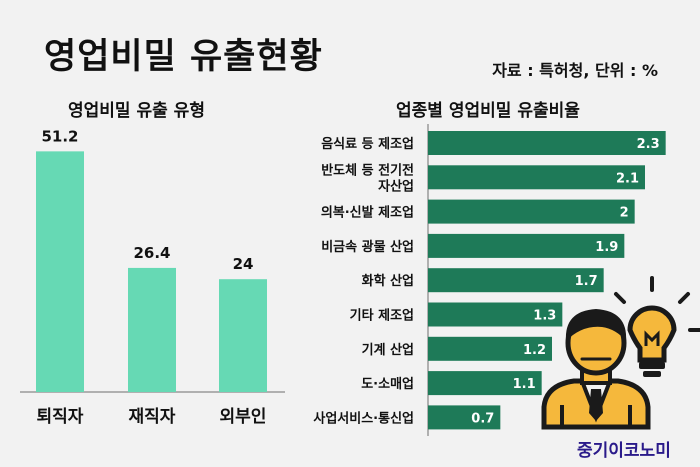 This screenshot has width=700, height=467. What do you see at coordinates (367, 144) in the screenshot?
I see `right-category-label: 음식료 등 제조업` at bounding box center [367, 144].